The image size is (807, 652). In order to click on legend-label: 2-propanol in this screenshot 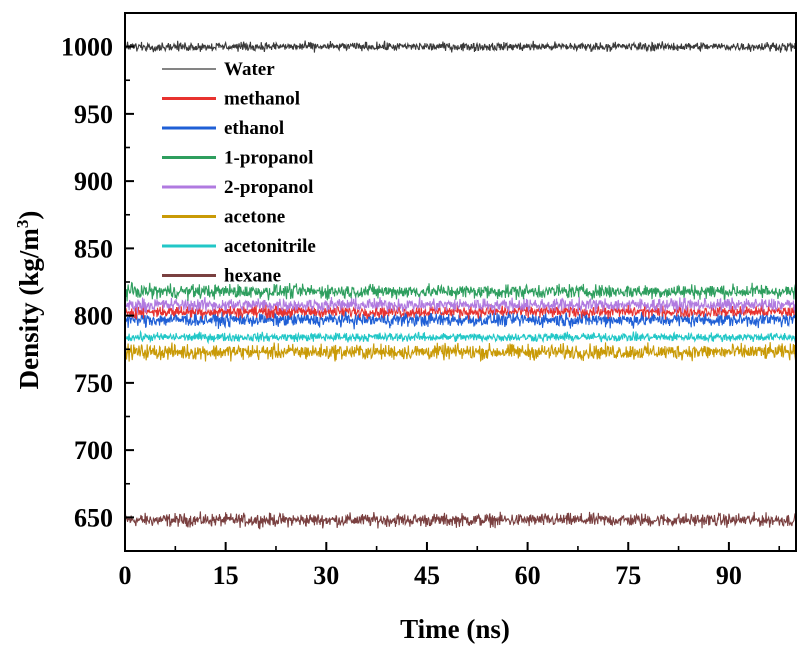, I will do `click(268, 187)`.